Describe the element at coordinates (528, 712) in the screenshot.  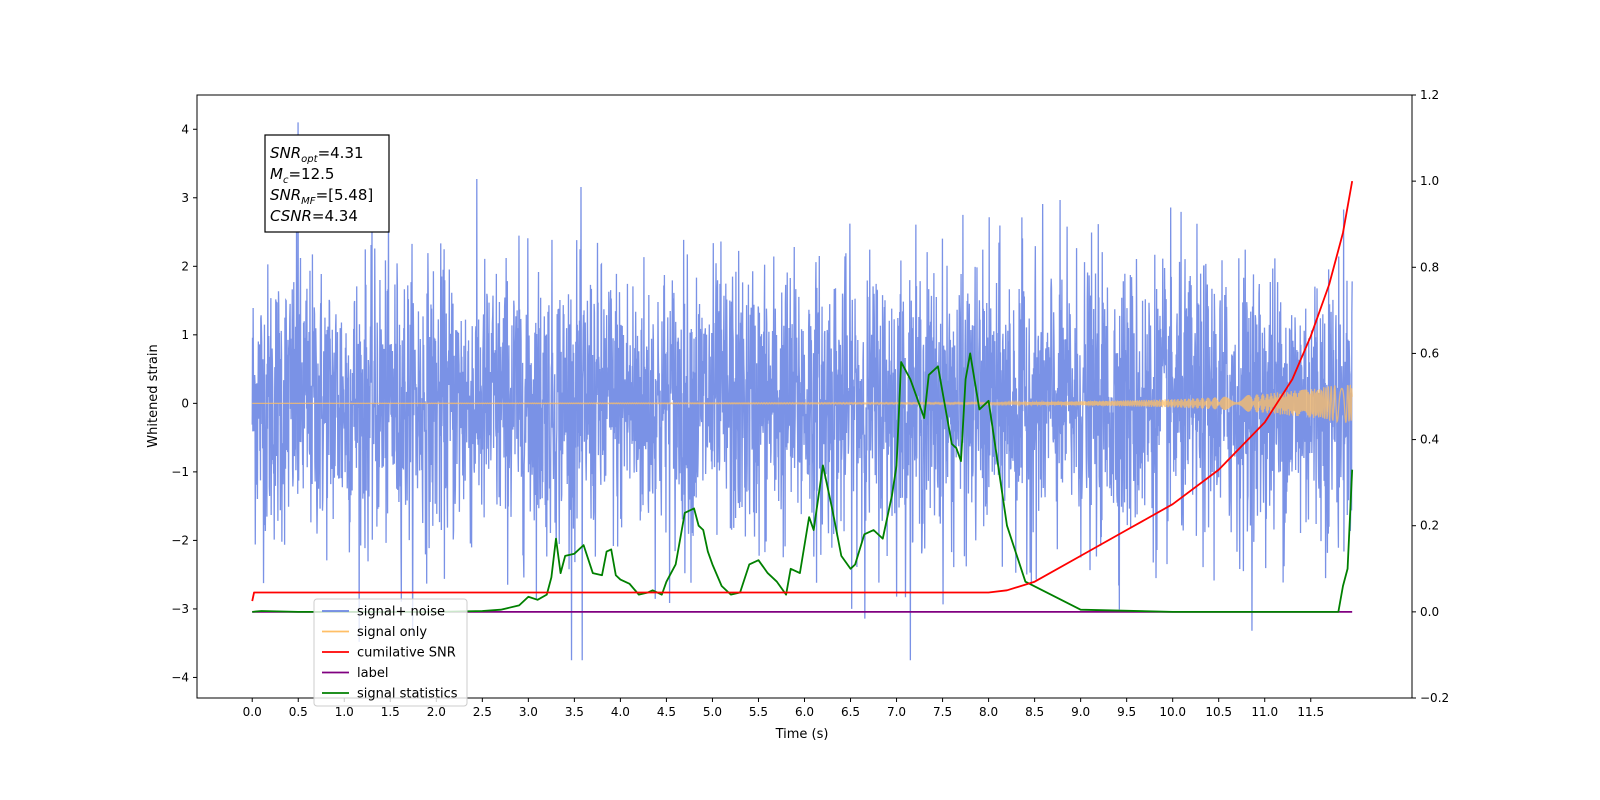
I see `x-tick-label: 3.0` at that location.